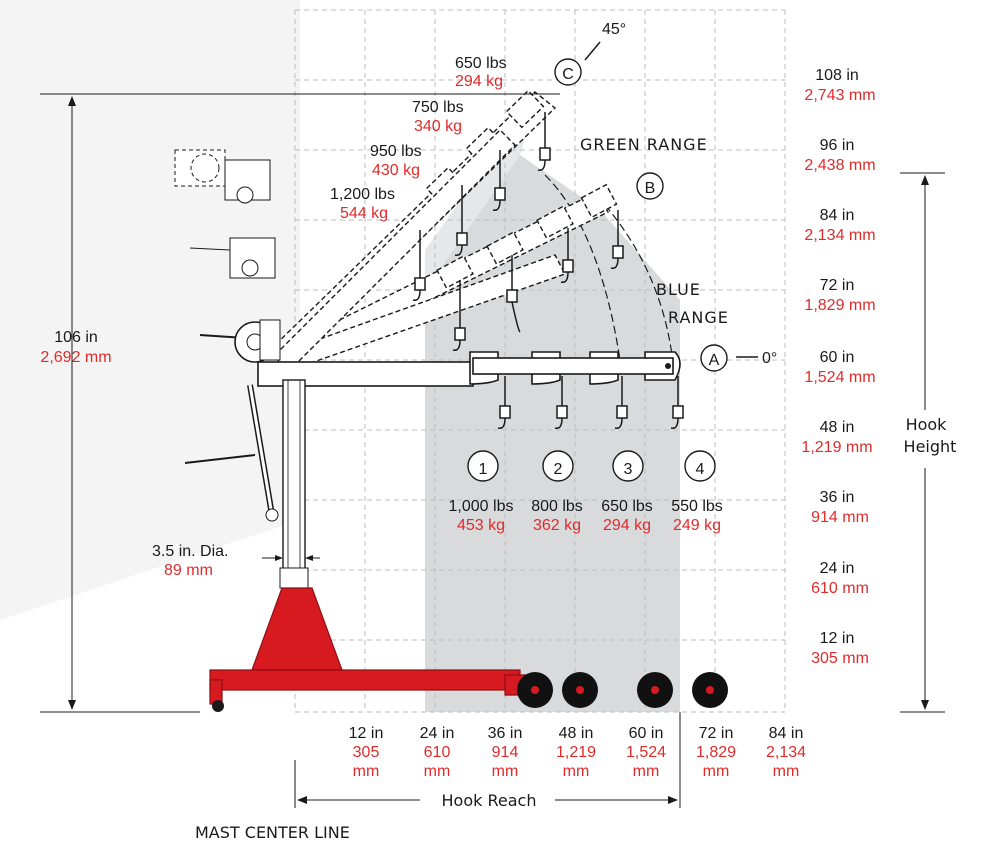 The width and height of the screenshot is (993, 851). I want to click on capacity-750-lbs: 750 lbs, so click(438, 107).